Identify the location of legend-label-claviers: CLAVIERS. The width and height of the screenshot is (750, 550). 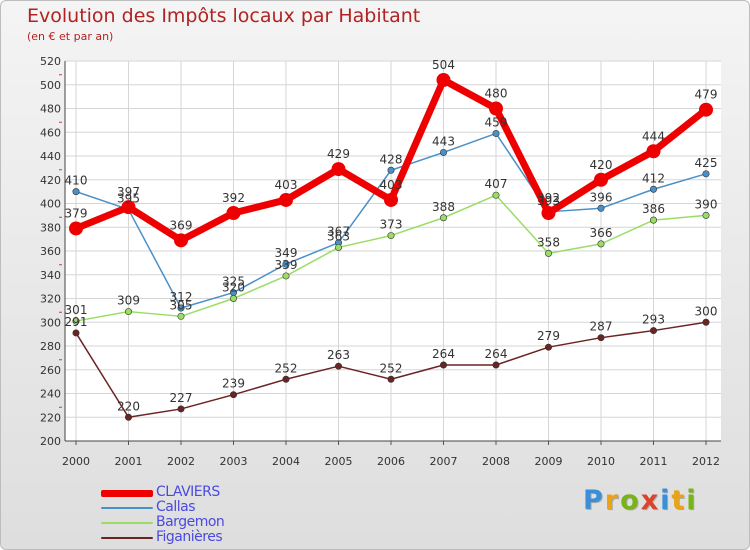
(188, 492).